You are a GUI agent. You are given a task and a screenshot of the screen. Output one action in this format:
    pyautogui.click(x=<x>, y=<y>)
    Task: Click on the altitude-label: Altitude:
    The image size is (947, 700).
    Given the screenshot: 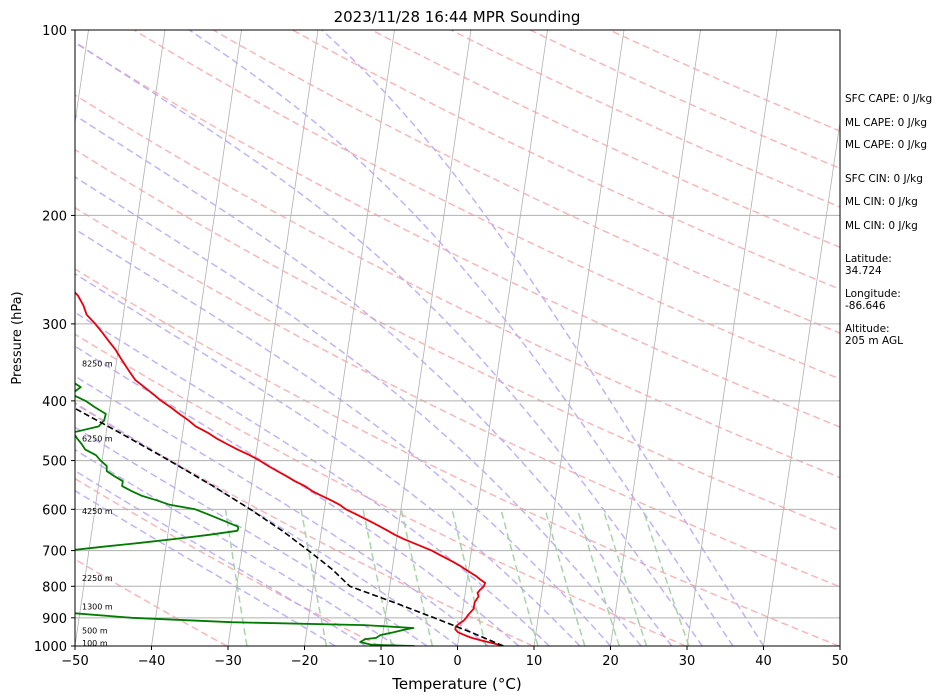 What is the action you would take?
    pyautogui.click(x=867, y=329)
    